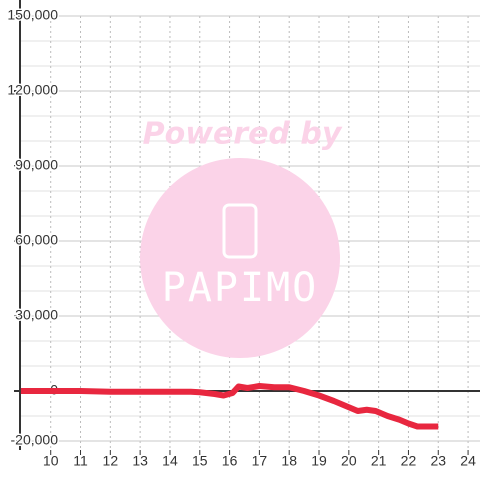 This screenshot has width=480, height=480. I want to click on x-tick-label: 24, so click(468, 461).